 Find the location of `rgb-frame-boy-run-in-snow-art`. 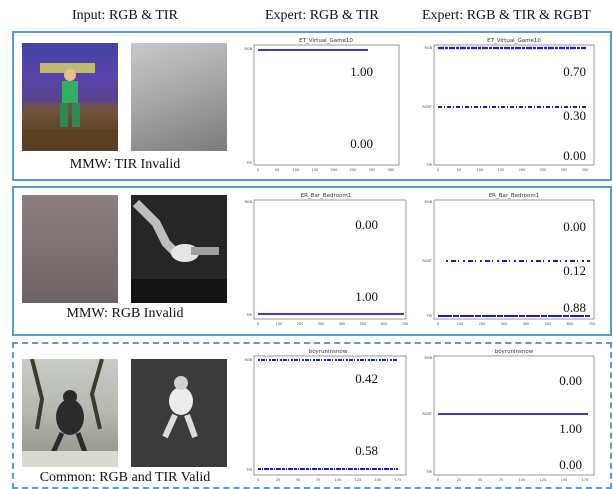

rgb-frame-boy-run-in-snow-art is located at coordinates (70, 413).